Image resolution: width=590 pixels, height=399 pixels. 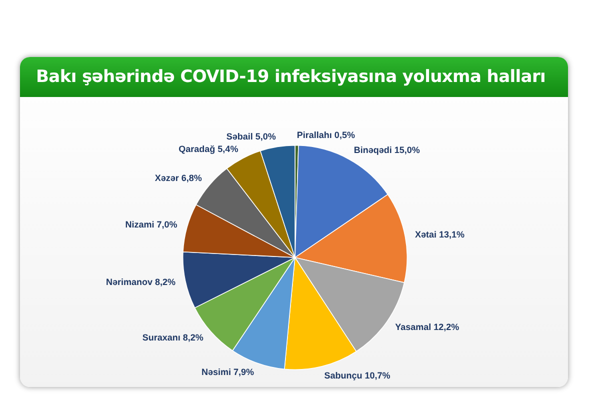 What do you see at coordinates (227, 372) in the screenshot?
I see `slice-label: Nəsimi 7,9%` at bounding box center [227, 372].